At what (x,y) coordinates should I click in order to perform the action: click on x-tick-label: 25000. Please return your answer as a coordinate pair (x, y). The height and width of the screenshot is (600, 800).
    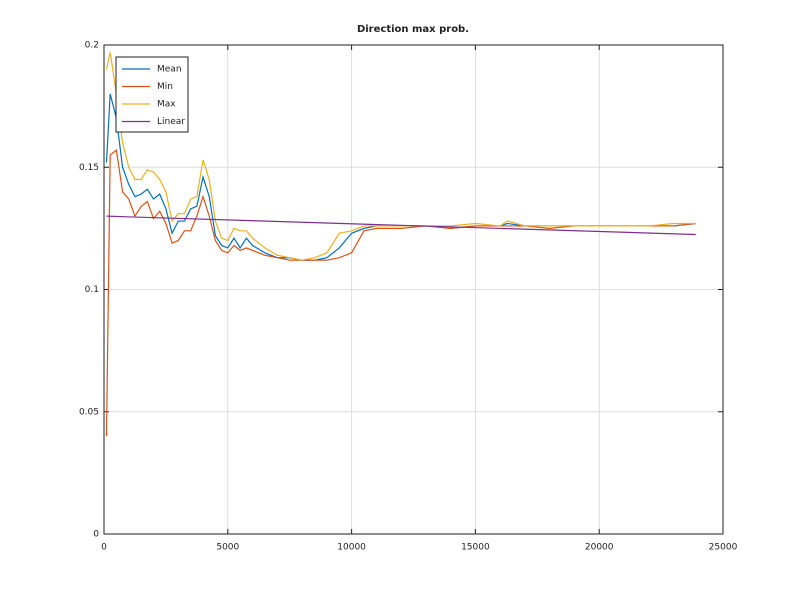
    Looking at the image, I should click on (723, 548).